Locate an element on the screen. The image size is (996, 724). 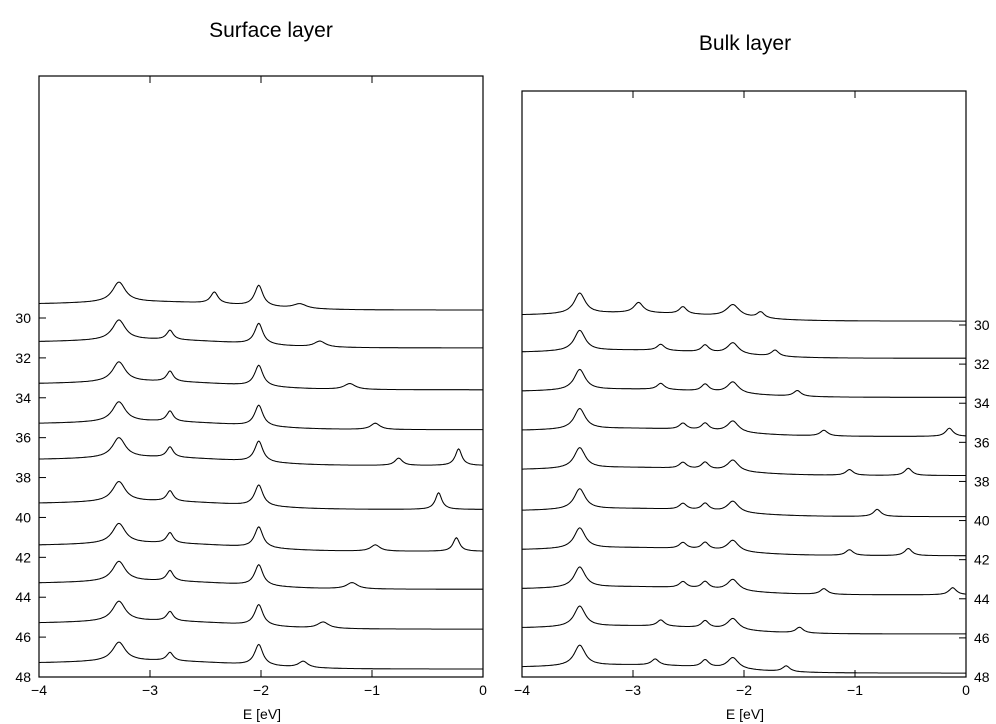
surface-y-tick-label: 44 is located at coordinates (23, 597).